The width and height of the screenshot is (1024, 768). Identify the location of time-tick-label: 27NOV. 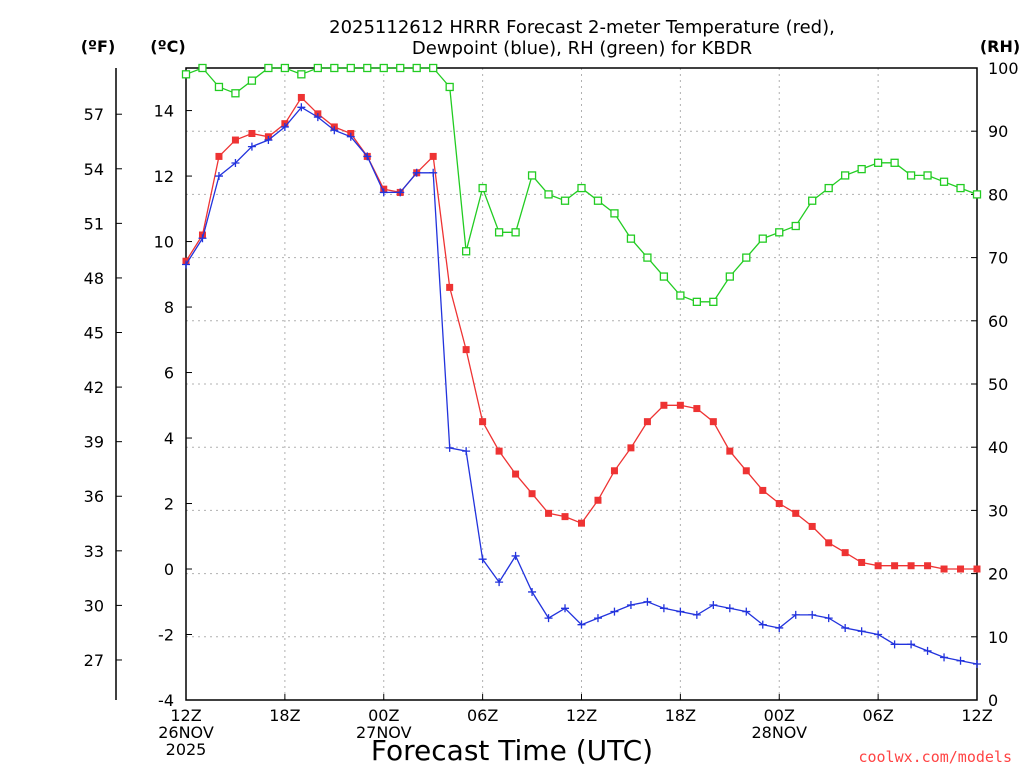
(384, 732).